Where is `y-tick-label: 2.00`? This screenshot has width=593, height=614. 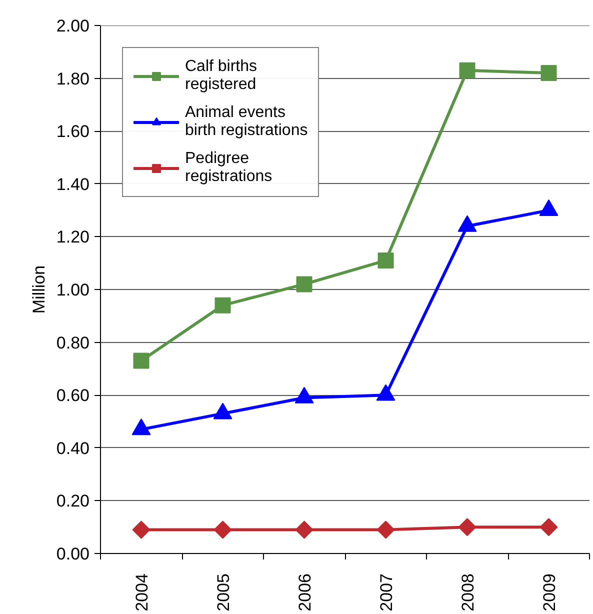 y-tick-label: 2.00 is located at coordinates (73, 26).